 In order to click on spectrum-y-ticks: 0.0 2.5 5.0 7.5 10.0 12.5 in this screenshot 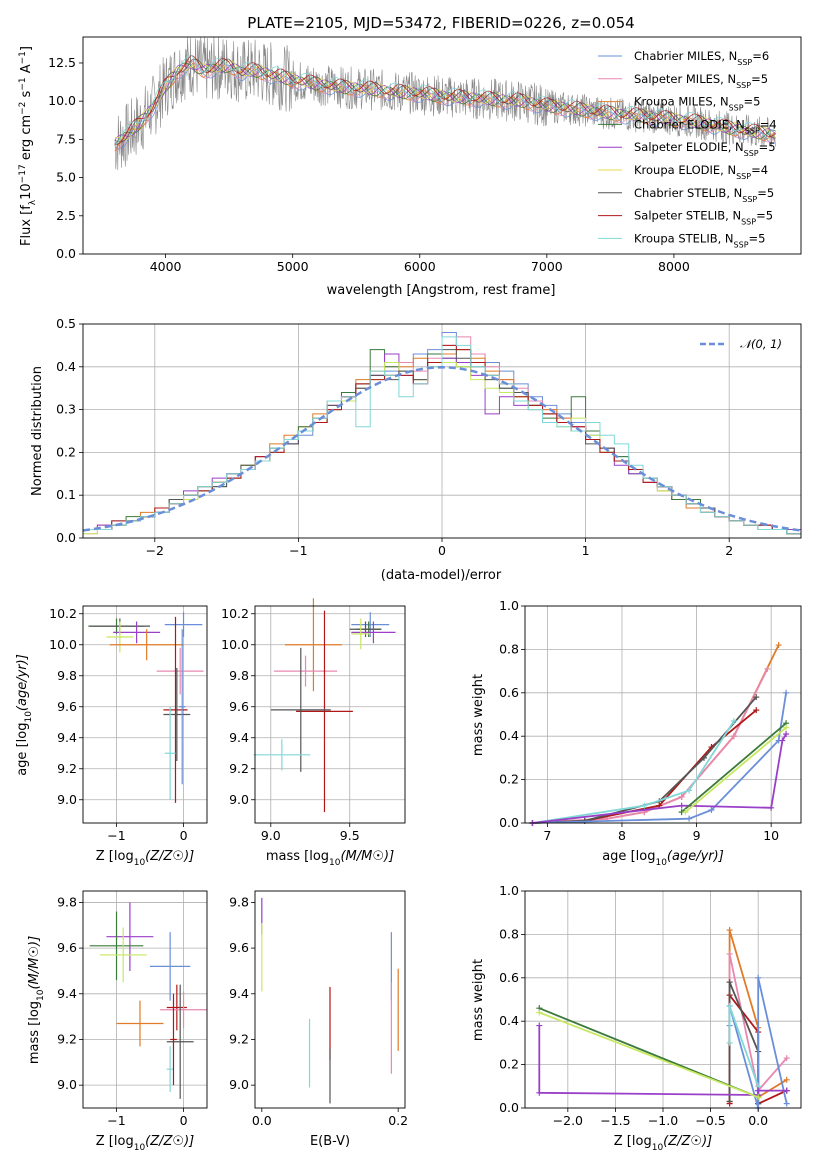, I will do `click(65, 158)`.